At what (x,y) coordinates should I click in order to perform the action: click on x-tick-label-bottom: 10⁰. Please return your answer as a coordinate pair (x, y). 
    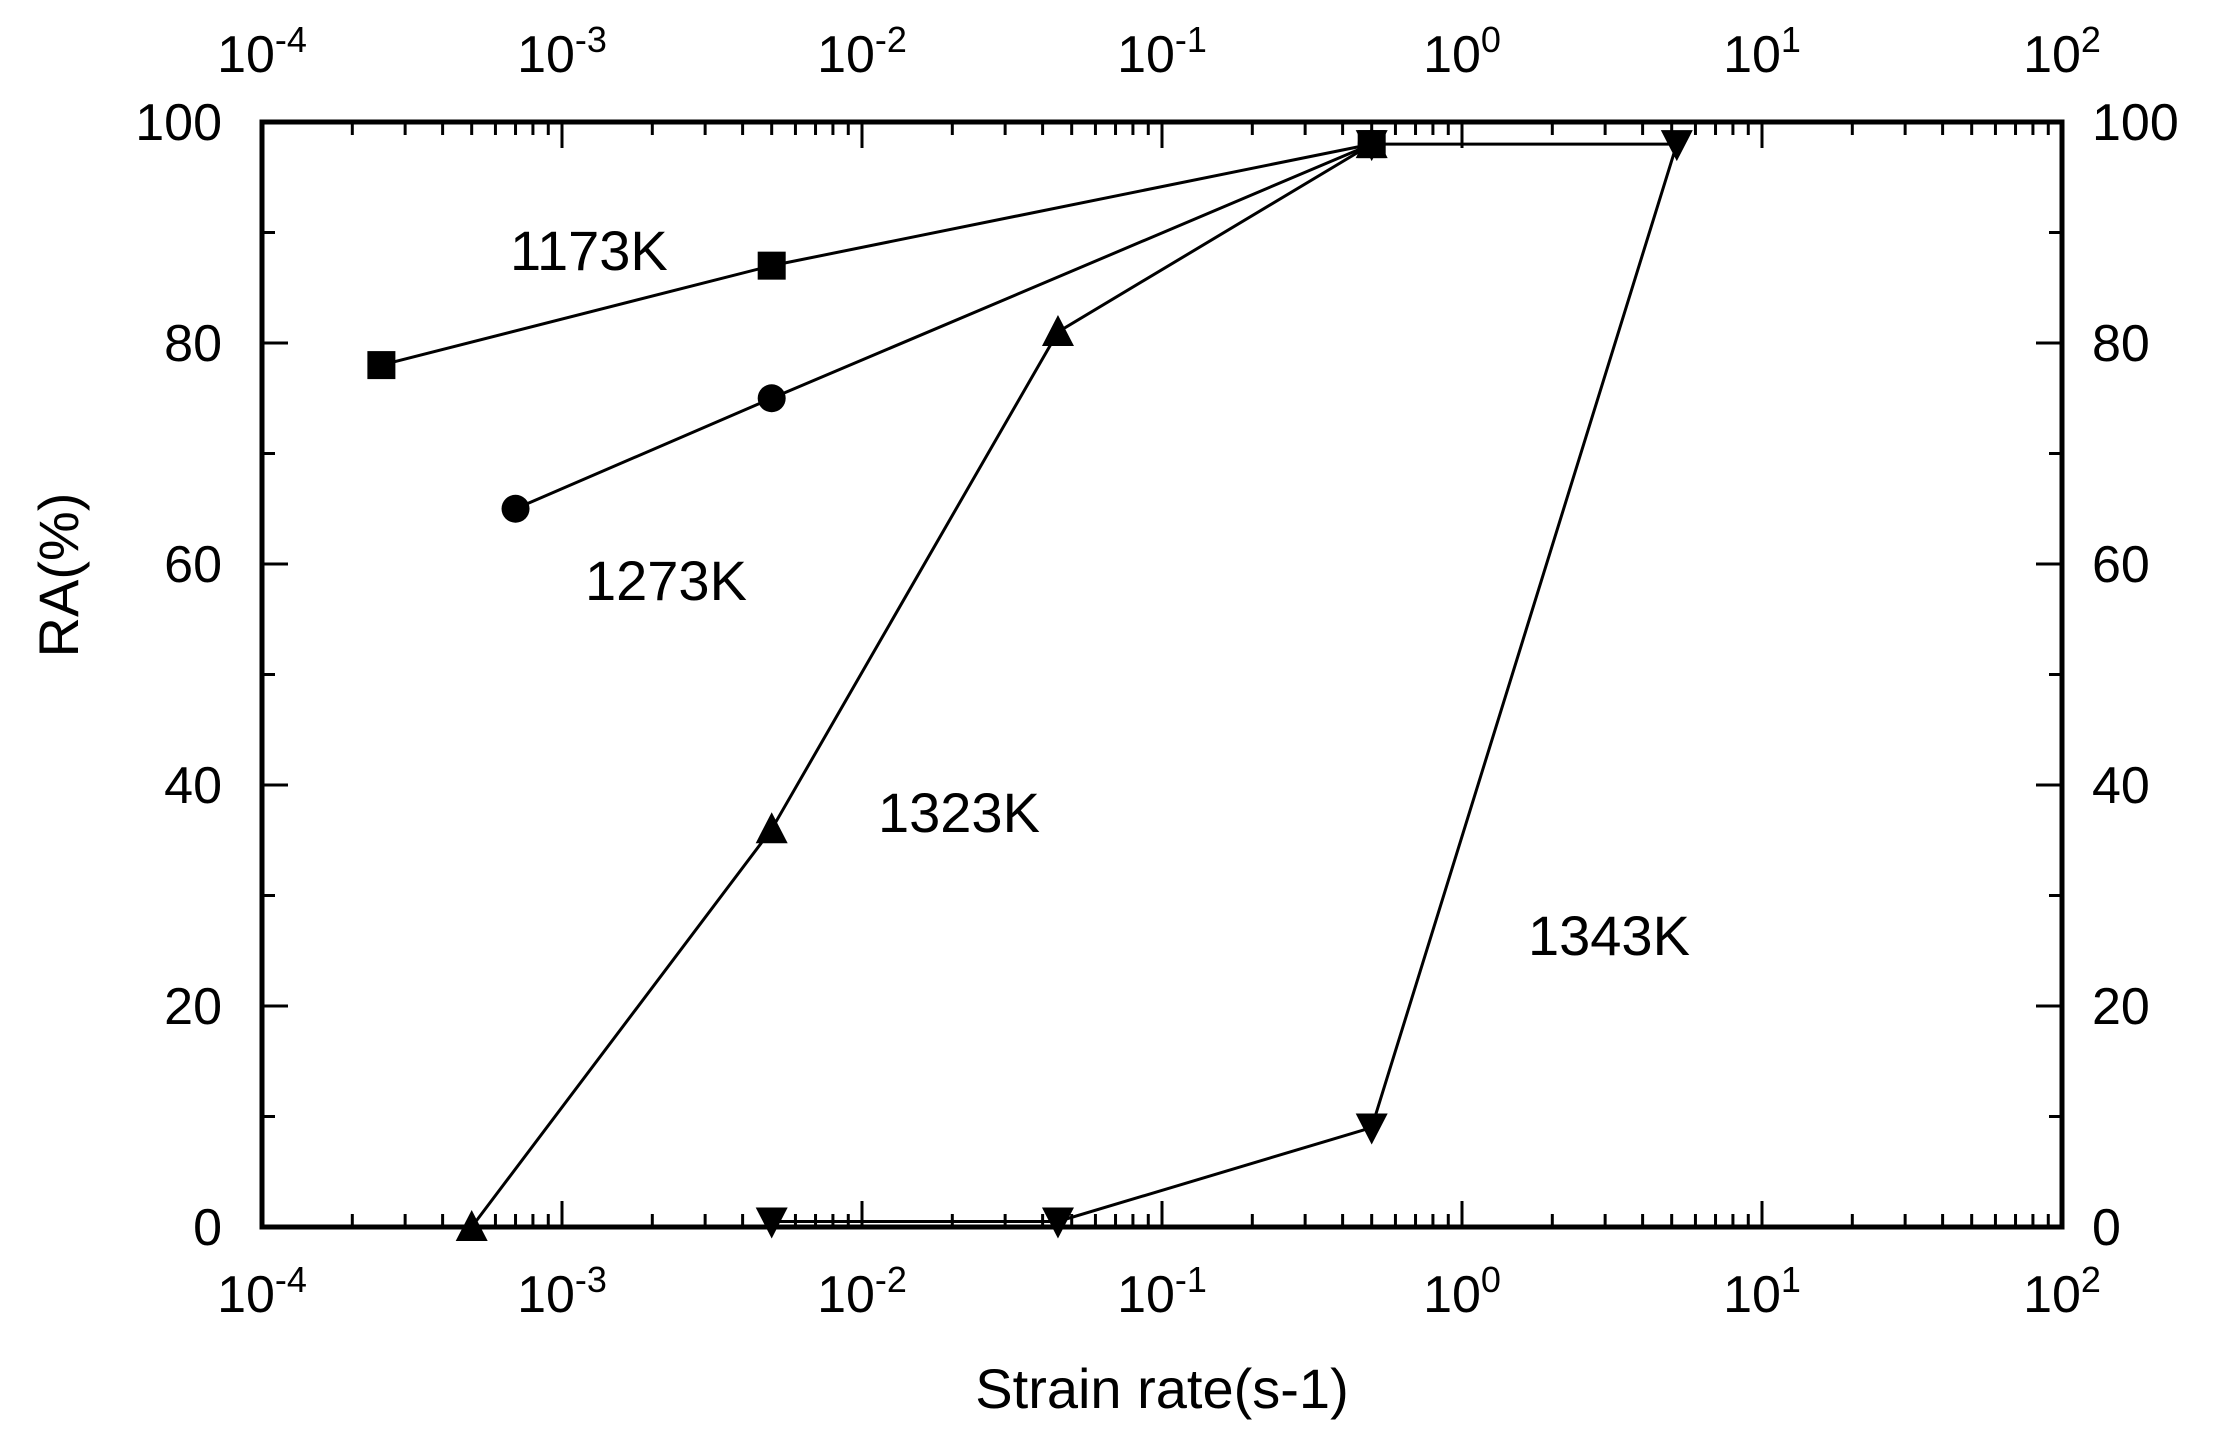
    Looking at the image, I should click on (1462, 1291).